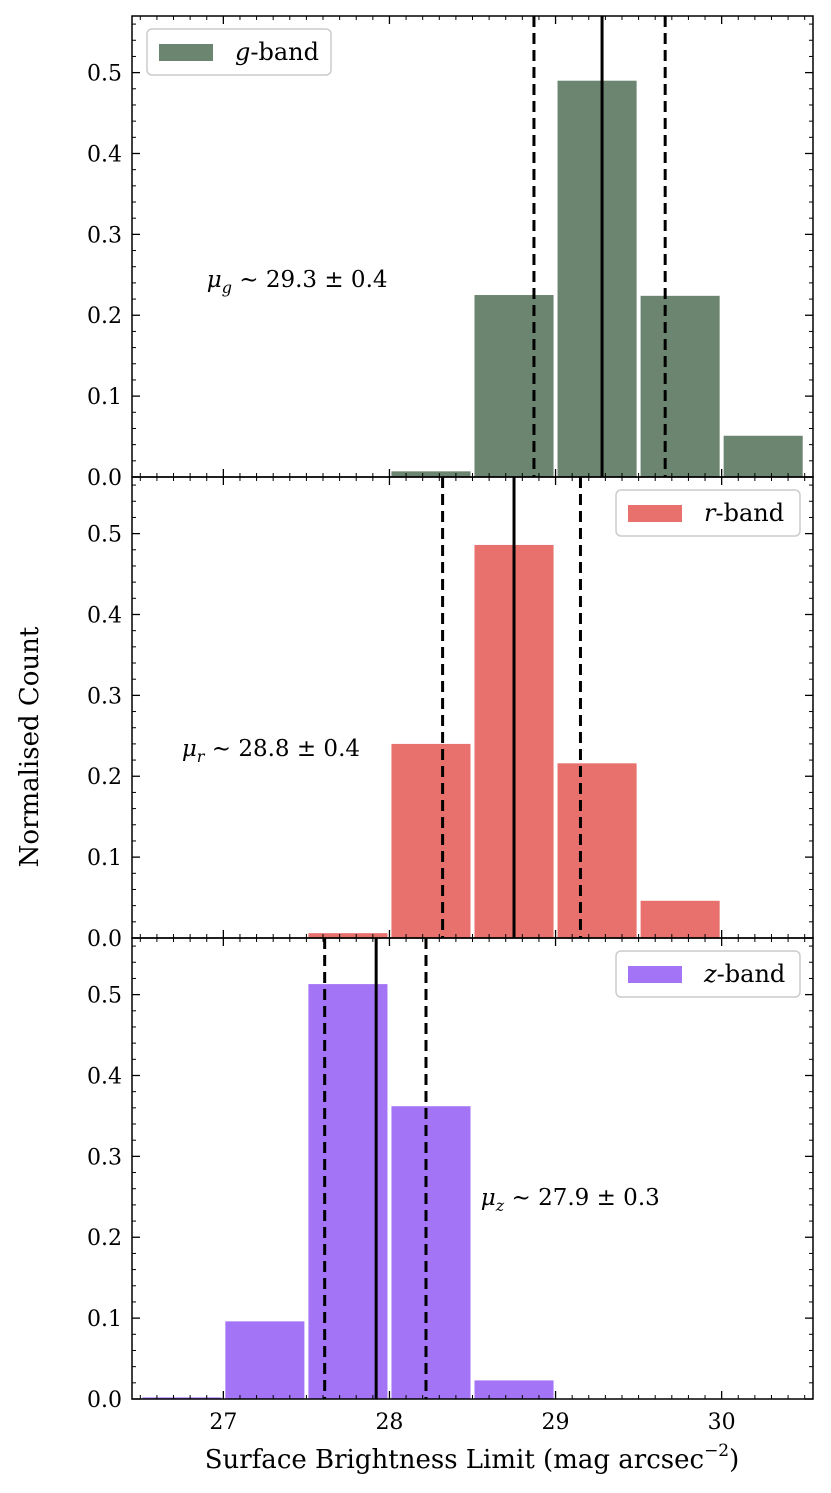 The height and width of the screenshot is (1493, 831). I want to click on g-band-ytick-label-4: 0.4, so click(104, 154).